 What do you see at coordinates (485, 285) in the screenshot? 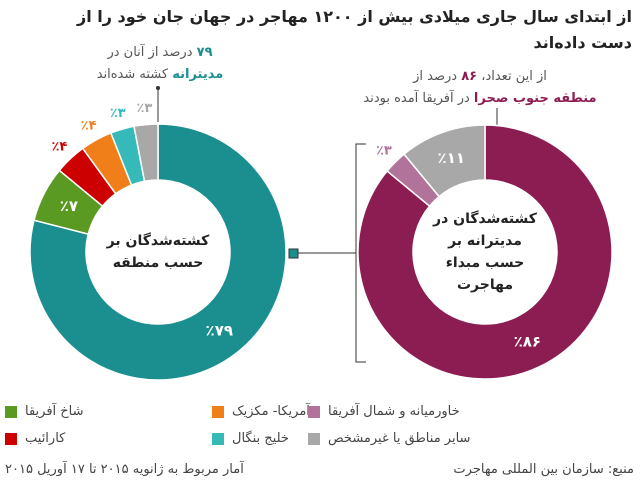
I see `center-label: مهاجرت` at bounding box center [485, 285].